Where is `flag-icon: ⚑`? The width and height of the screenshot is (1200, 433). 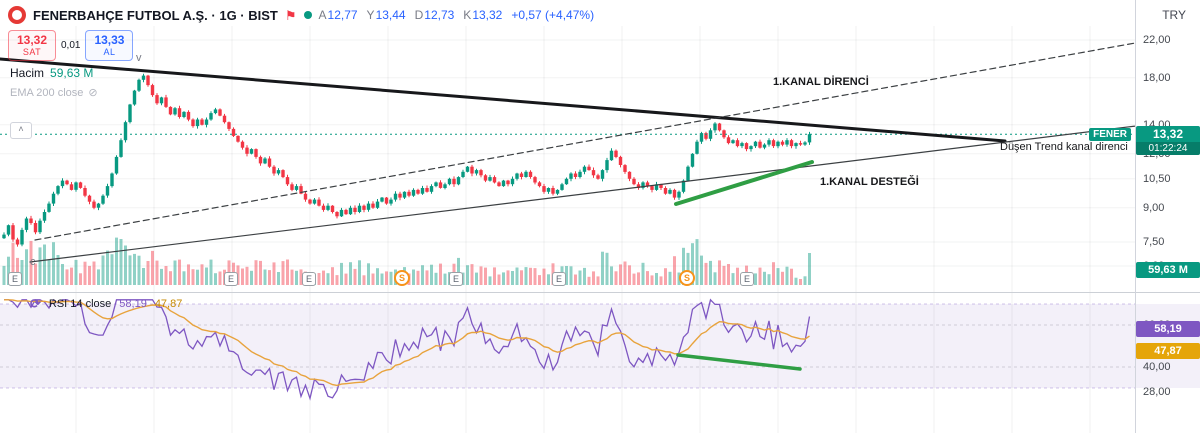
flag-icon: ⚑ is located at coordinates (290, 15).